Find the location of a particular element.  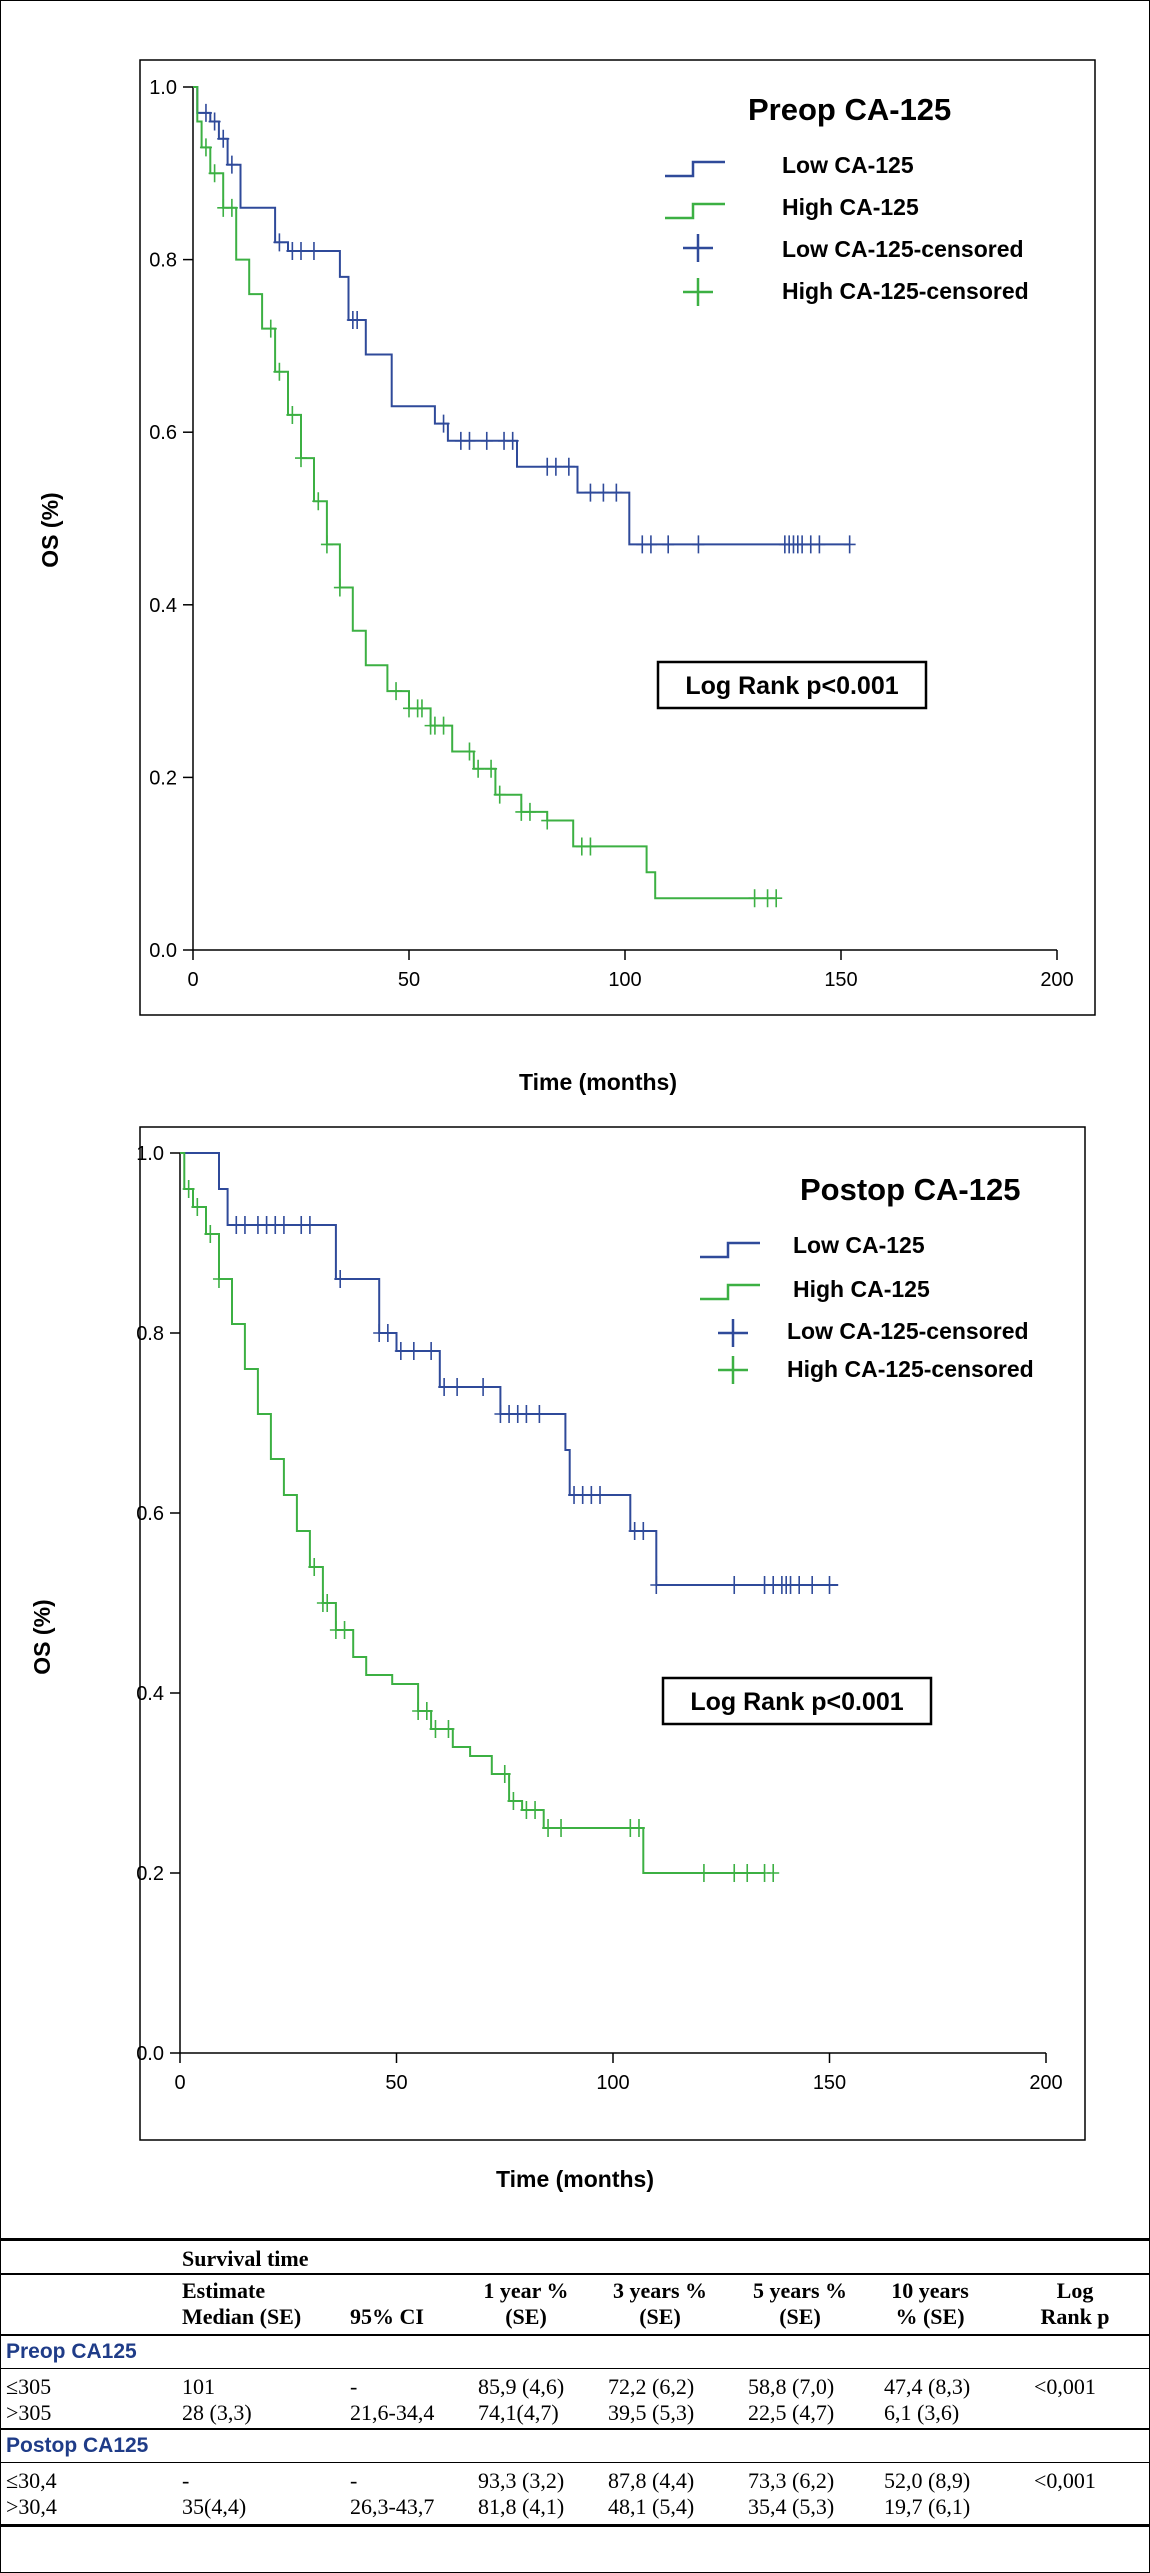

table-cell: 48,1 (5,4) is located at coordinates (651, 2506).